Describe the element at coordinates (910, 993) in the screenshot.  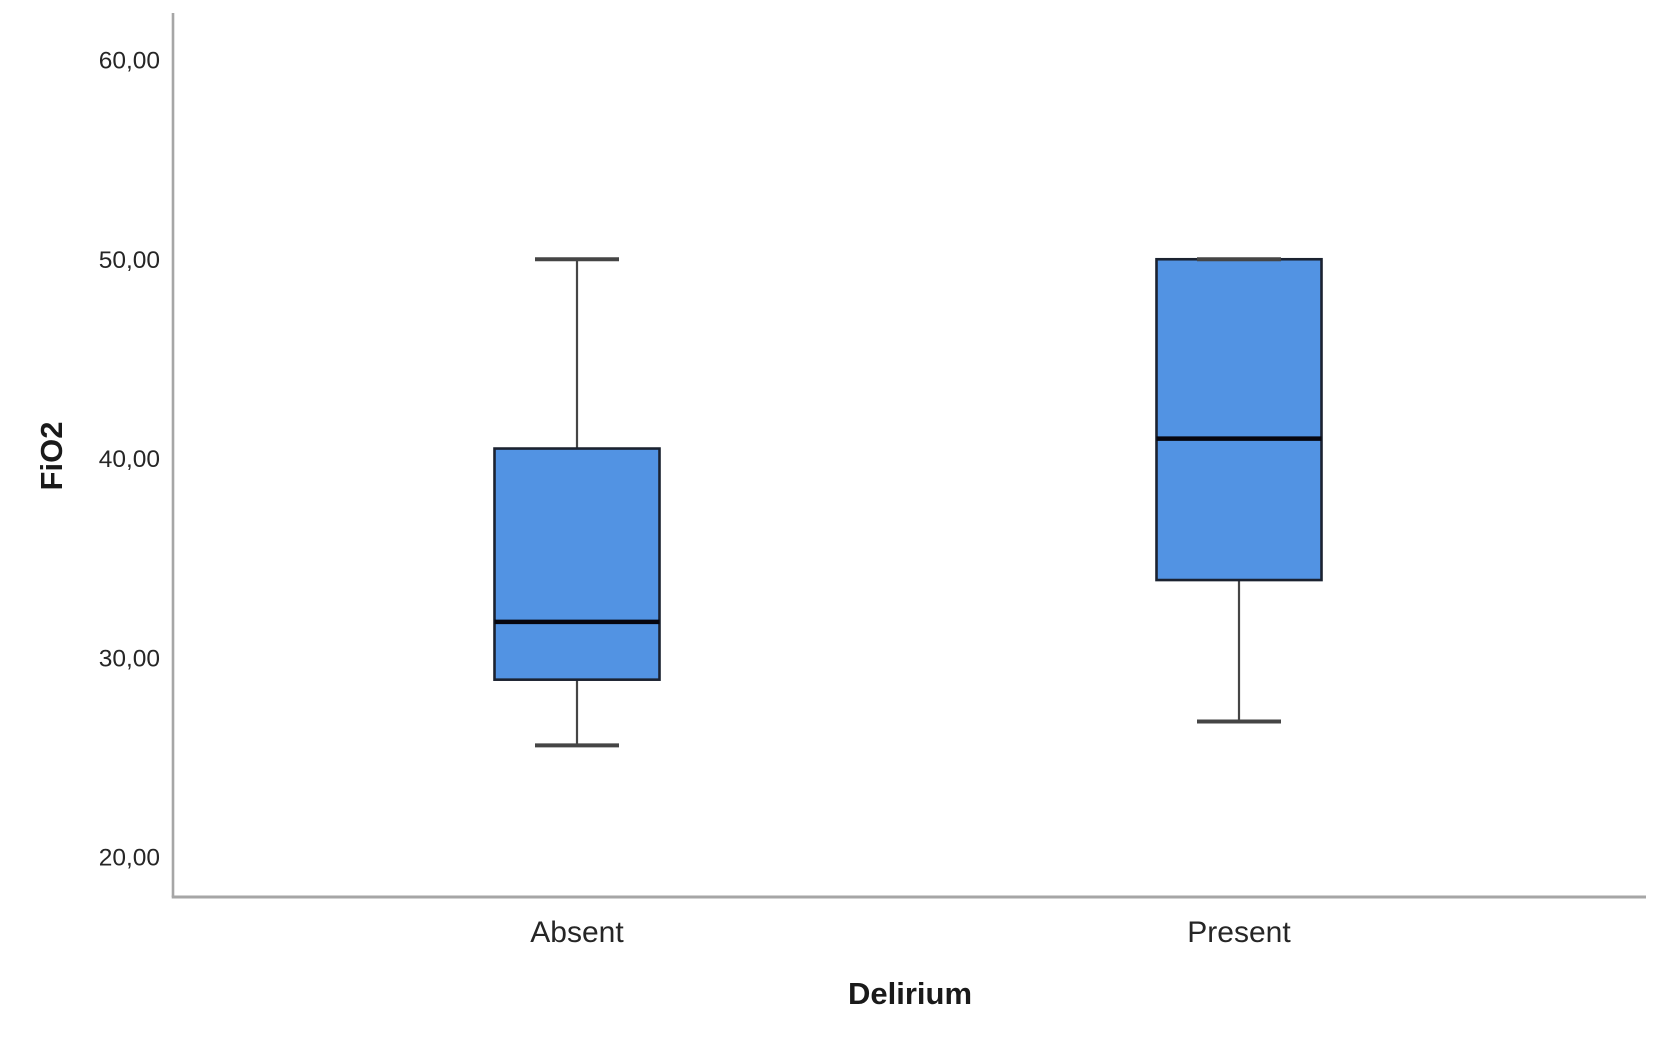
I see `x-axis-title: Delirium` at that location.